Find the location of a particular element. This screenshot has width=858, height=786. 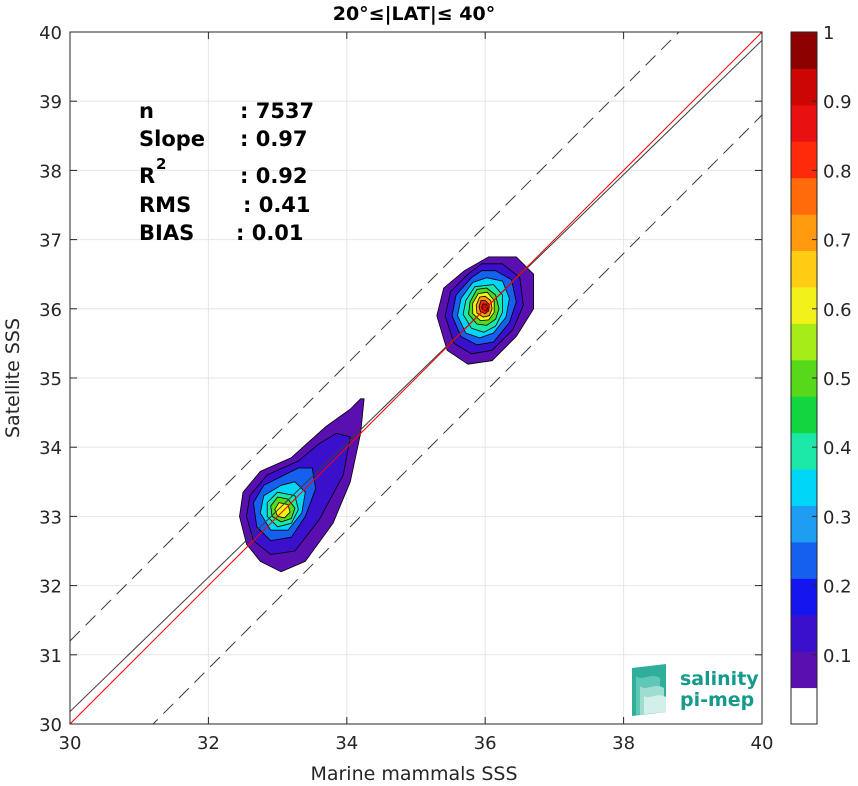

x-tick-label: 36 is located at coordinates (485, 743).